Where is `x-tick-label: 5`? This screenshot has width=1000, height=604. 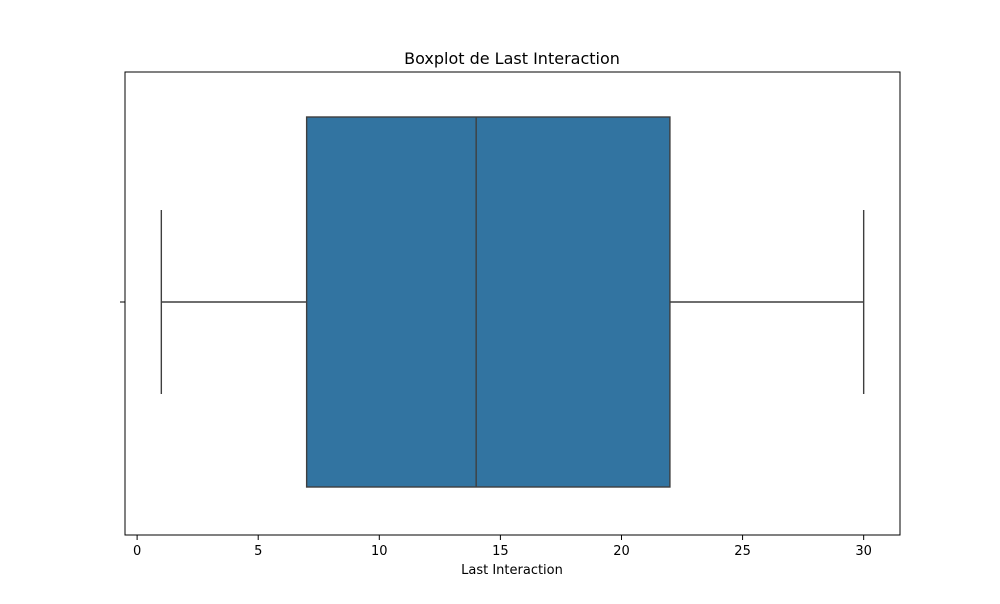 x-tick-label: 5 is located at coordinates (258, 551).